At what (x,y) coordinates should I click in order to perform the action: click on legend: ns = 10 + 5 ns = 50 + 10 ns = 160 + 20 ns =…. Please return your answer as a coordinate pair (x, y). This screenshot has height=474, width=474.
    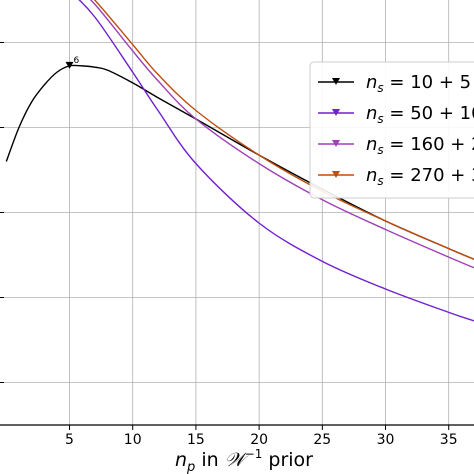
    Looking at the image, I should click on (391, 130).